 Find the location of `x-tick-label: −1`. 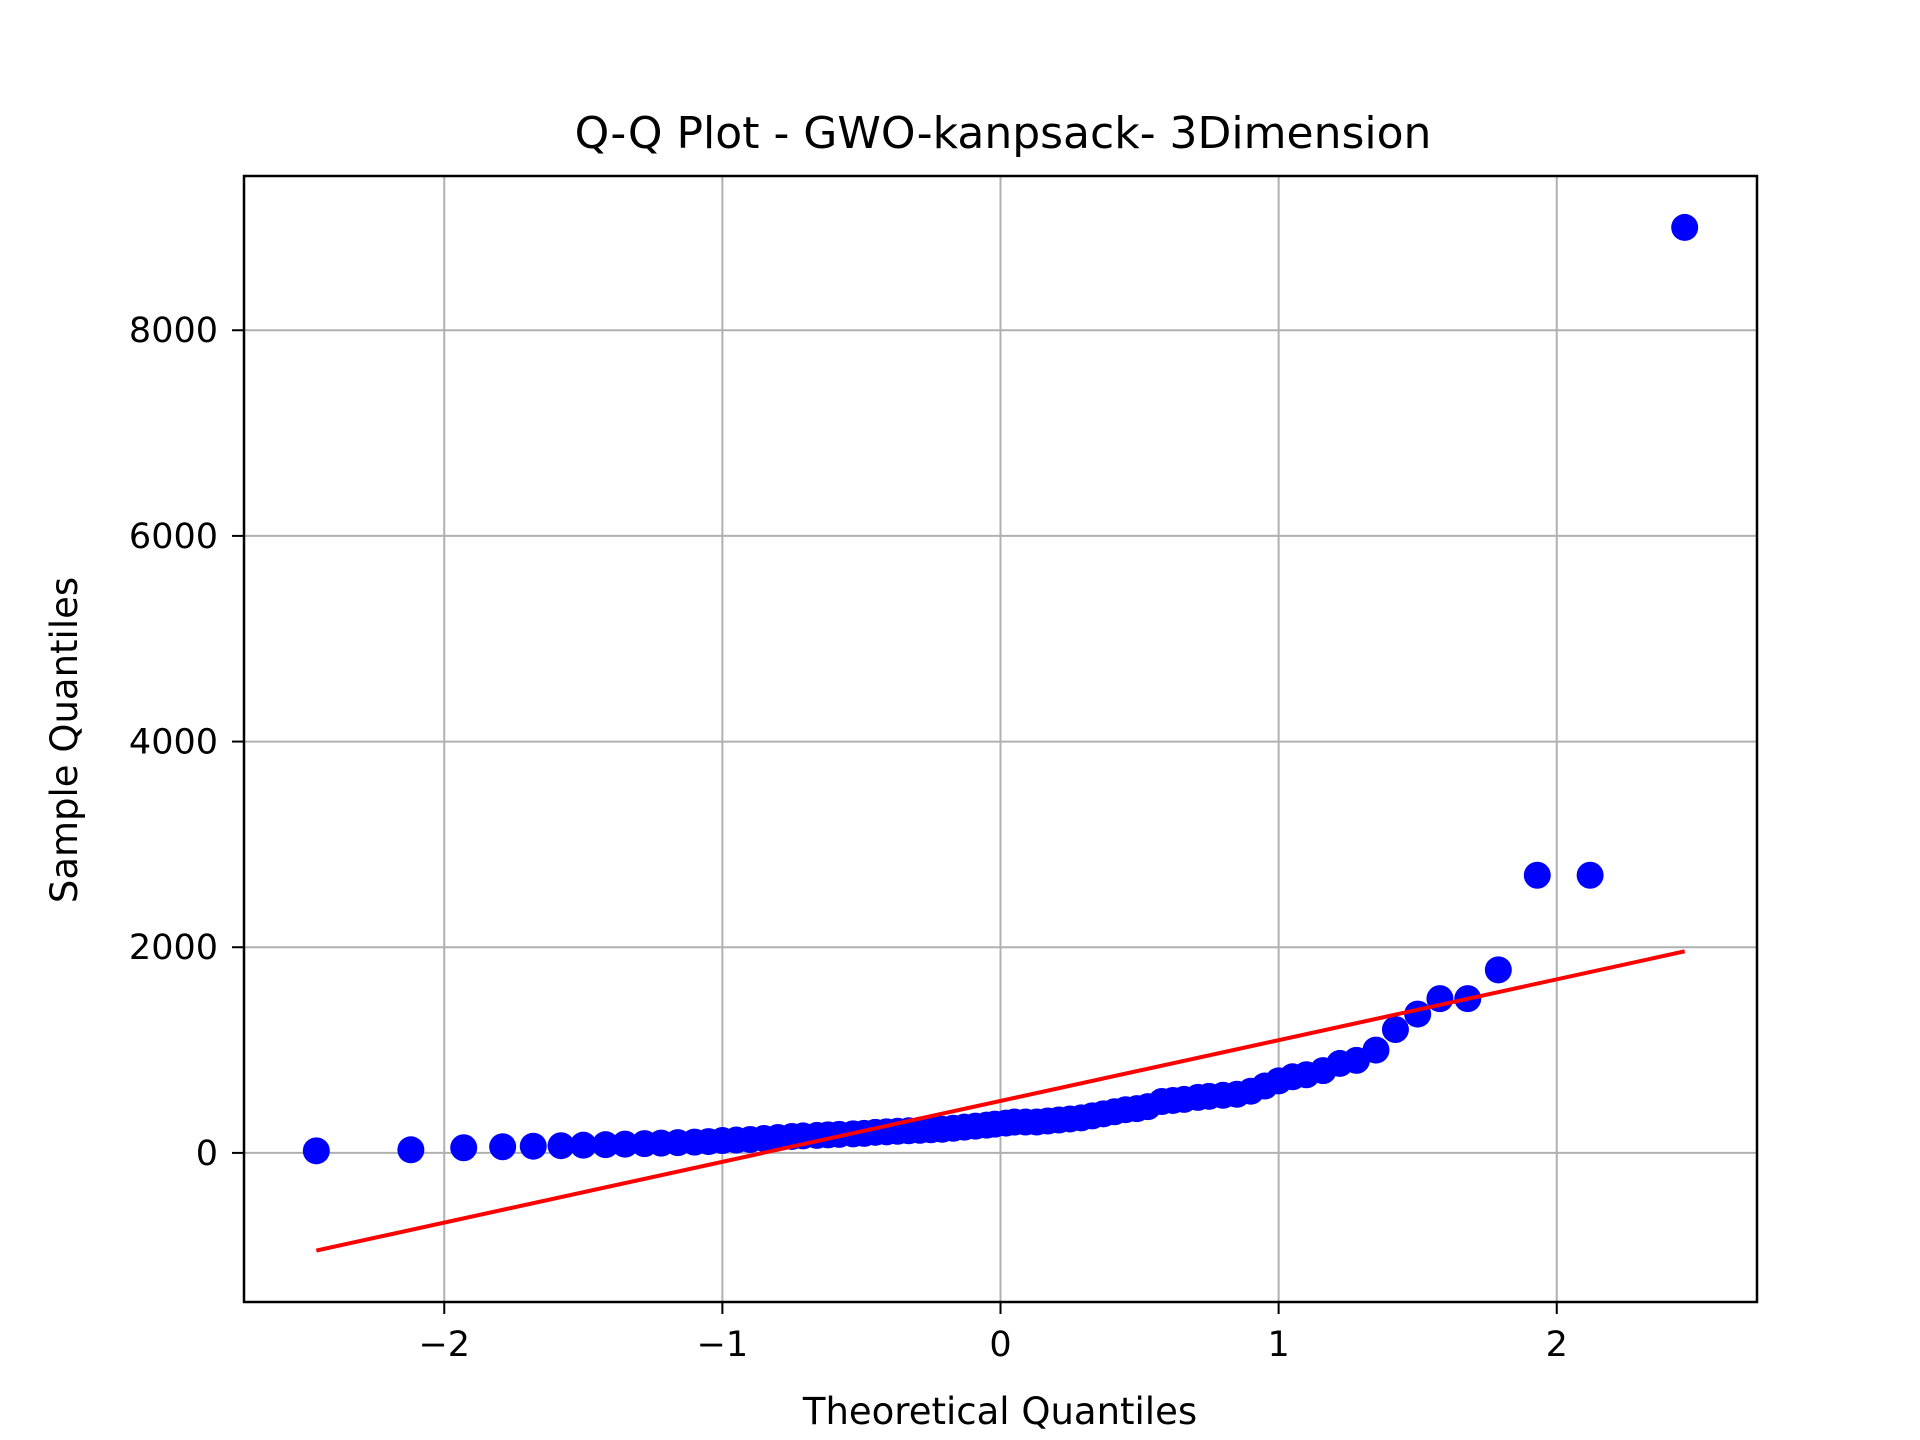

x-tick-label: −1 is located at coordinates (723, 1345).